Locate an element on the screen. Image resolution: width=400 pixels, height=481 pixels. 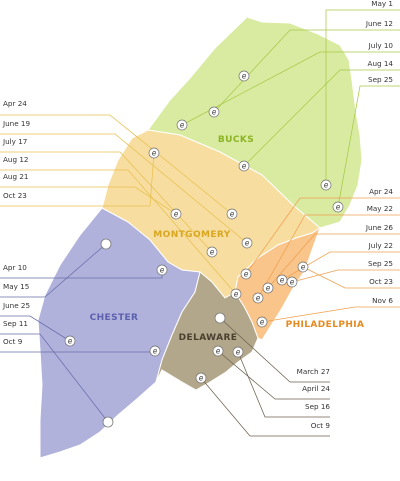
philadelphia-date-label: Nov 6 is located at coordinates (382, 300).